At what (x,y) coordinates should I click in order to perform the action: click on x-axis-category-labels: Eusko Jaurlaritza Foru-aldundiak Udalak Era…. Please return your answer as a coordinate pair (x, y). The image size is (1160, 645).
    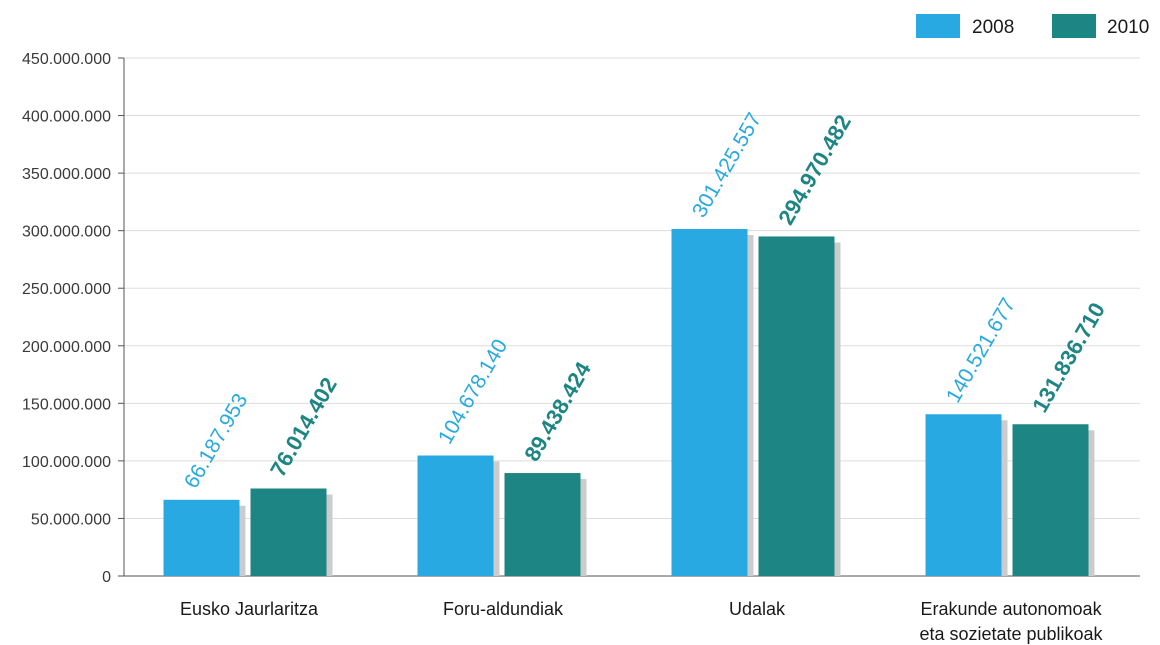
    Looking at the image, I should click on (642, 621).